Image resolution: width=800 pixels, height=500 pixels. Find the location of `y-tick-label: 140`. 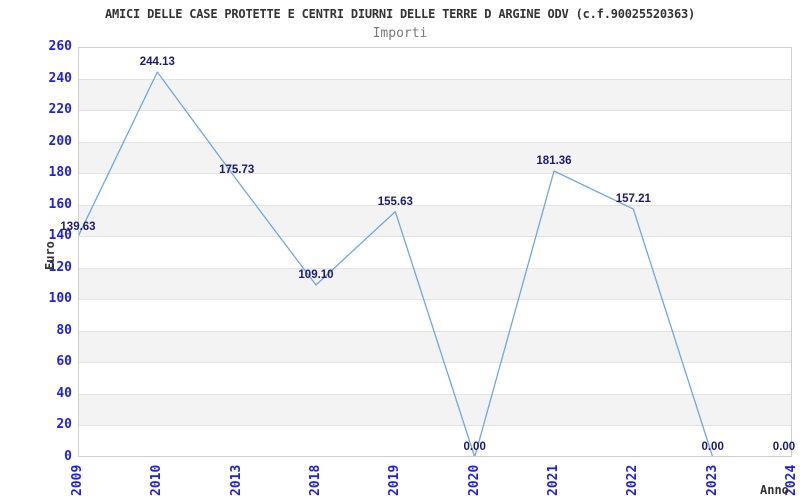

y-tick-label: 140 is located at coordinates (60, 236).